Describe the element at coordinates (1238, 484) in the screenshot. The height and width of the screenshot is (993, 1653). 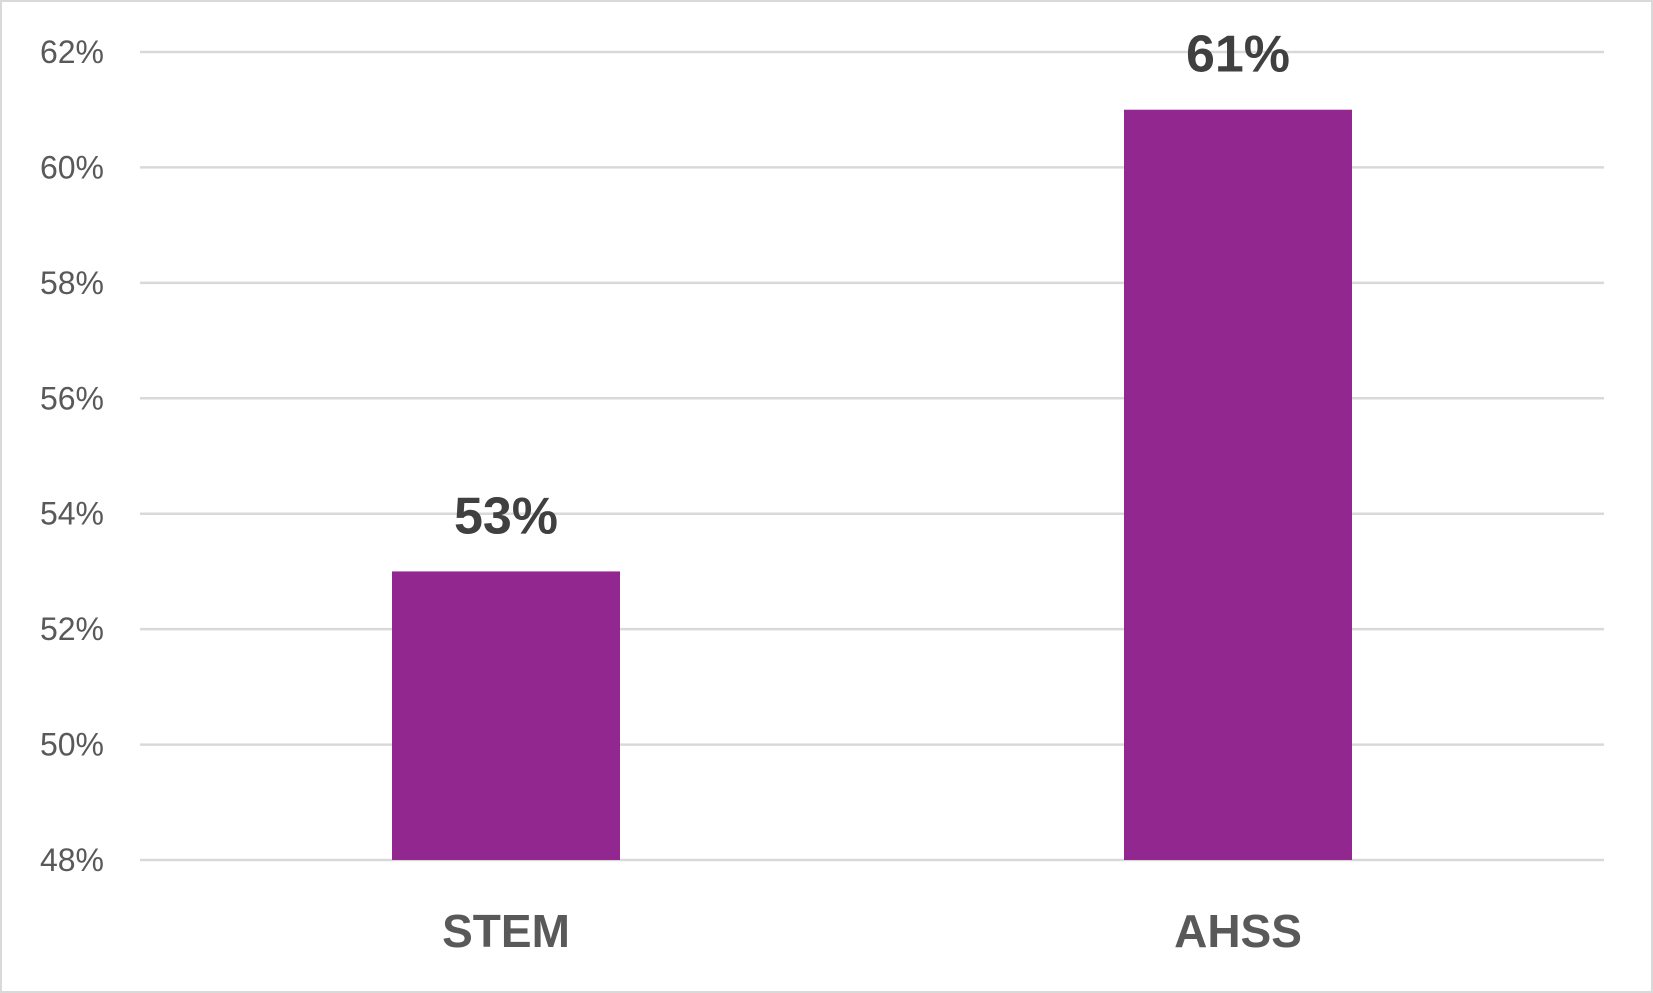
I see `bar-ahss` at that location.